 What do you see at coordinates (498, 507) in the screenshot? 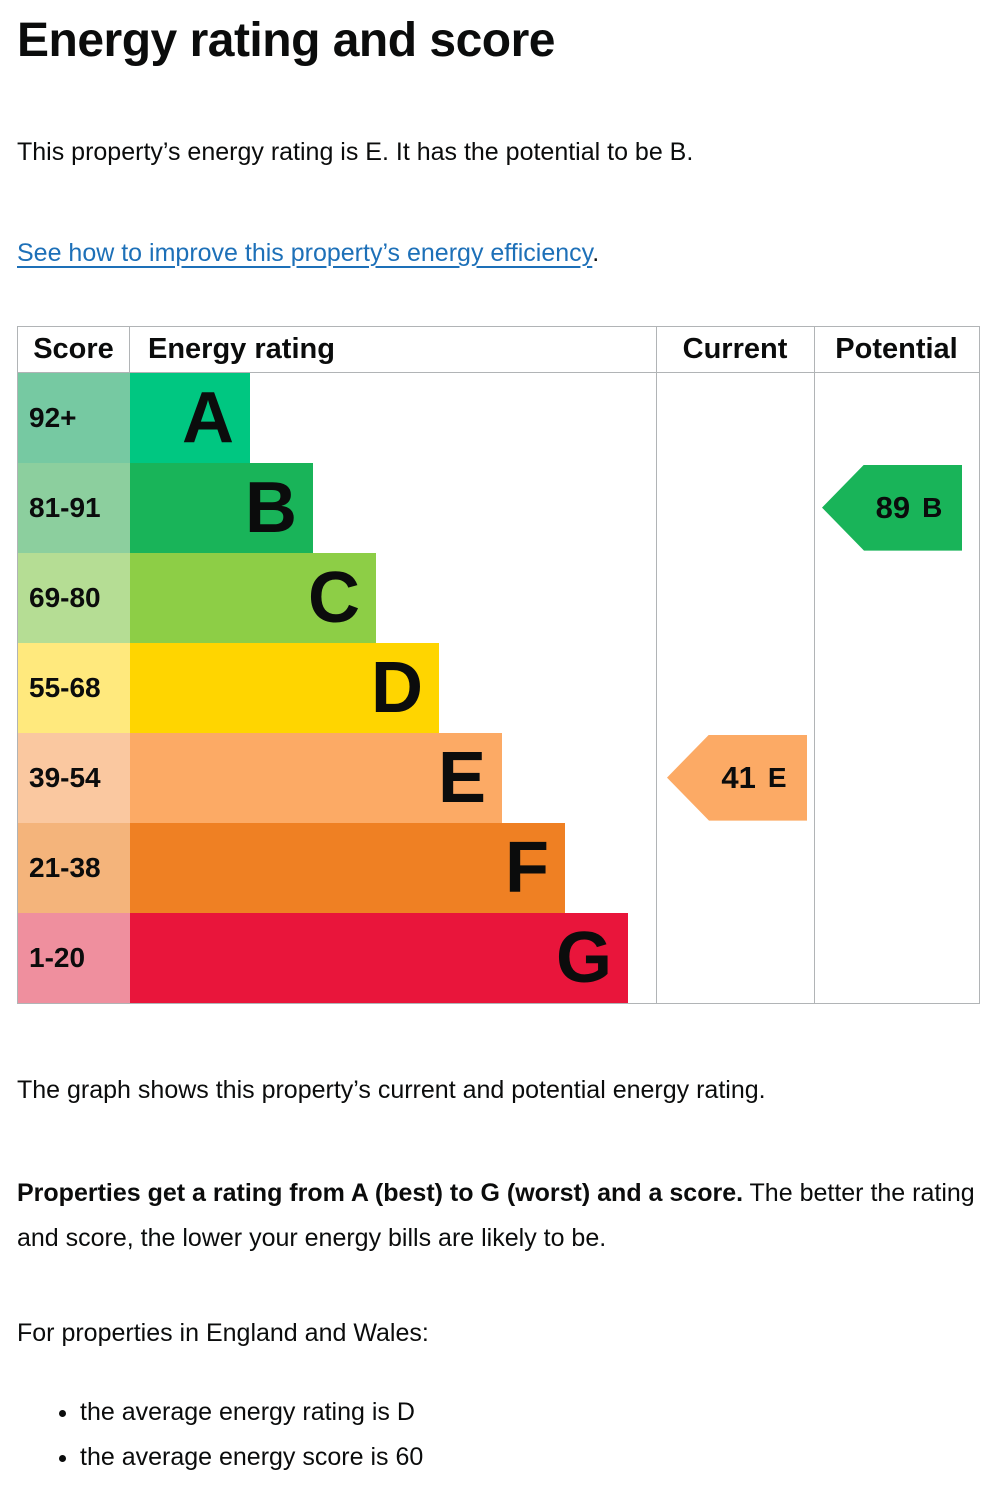
I see `epc-band-row: 81-91 B` at bounding box center [498, 507].